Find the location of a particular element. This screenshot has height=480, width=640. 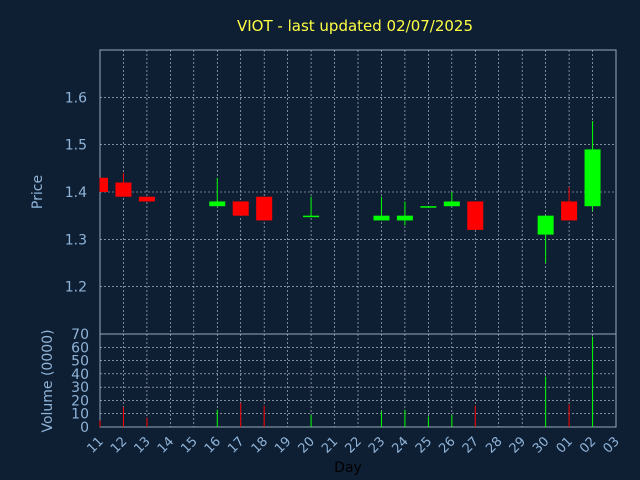

chart-title: VIOT - last updated 02/07/2025 is located at coordinates (355, 26).